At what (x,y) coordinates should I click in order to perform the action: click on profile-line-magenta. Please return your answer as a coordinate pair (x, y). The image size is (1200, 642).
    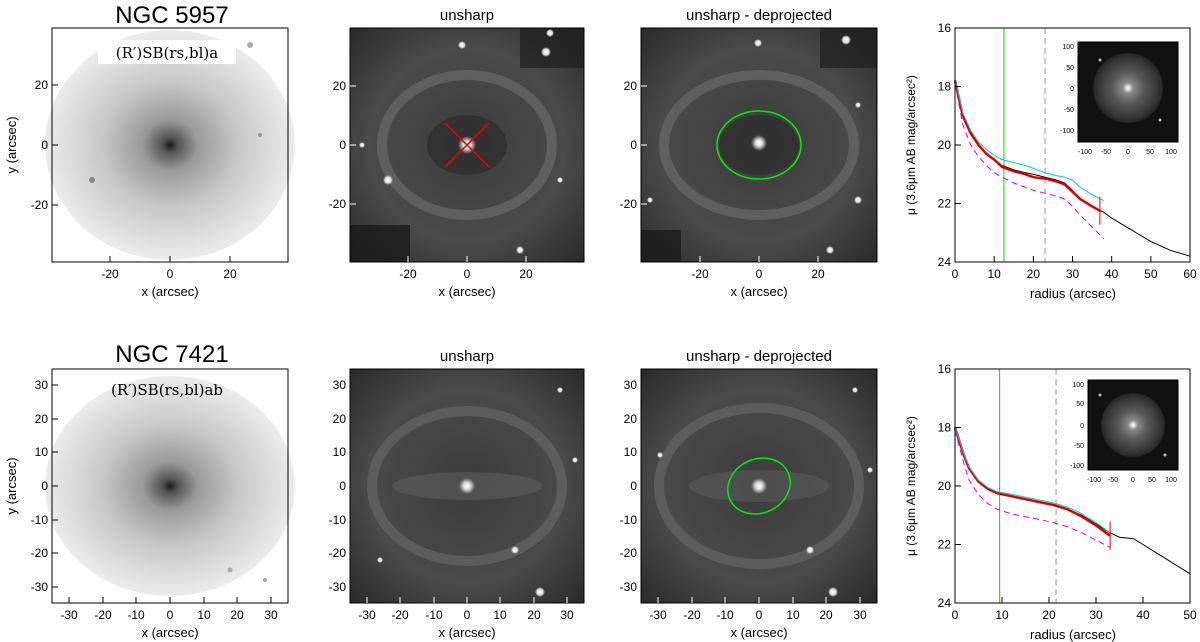
    Looking at the image, I should click on (1032, 489).